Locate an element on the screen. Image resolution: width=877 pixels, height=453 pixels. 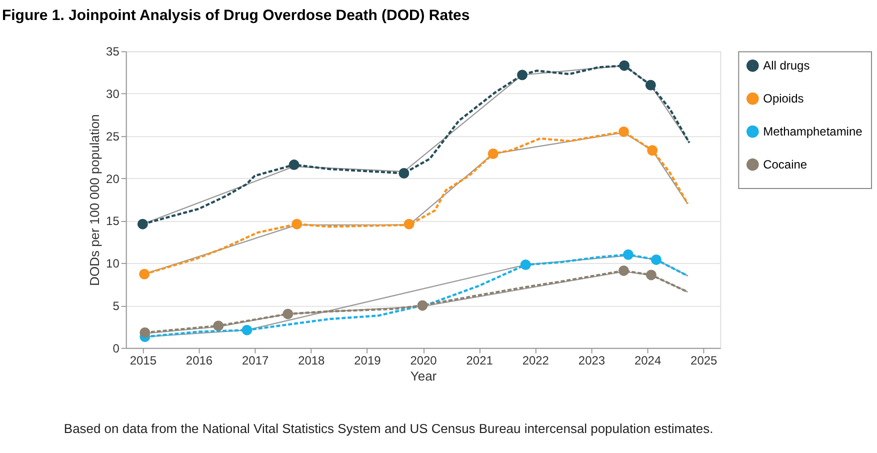
x-tick-label: 2018 is located at coordinates (312, 360).